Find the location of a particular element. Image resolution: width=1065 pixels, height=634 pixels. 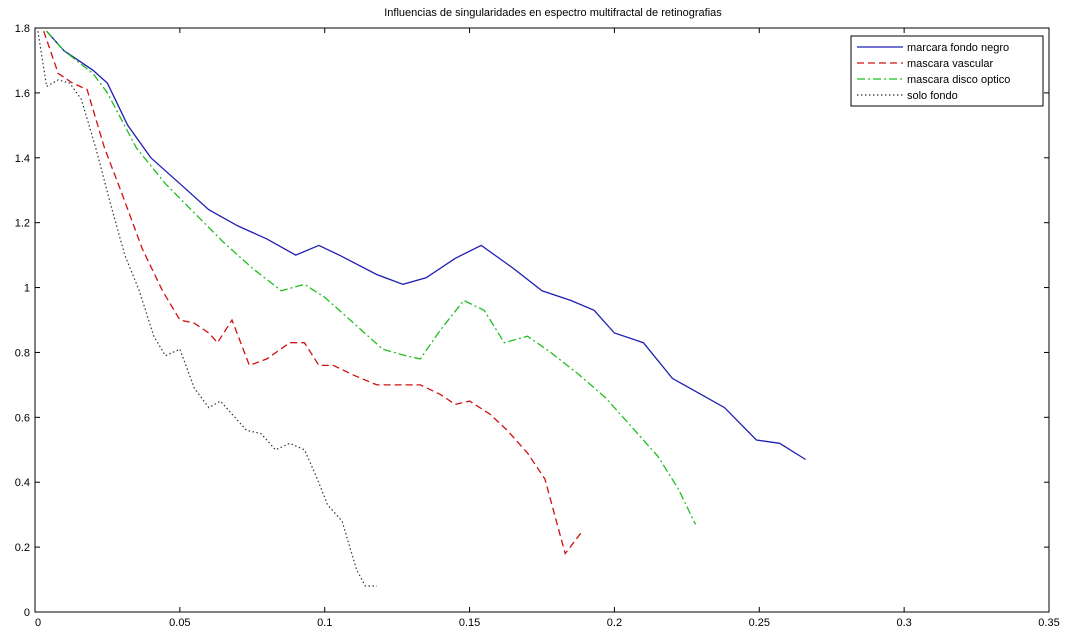

x-tick-label: 0.35 is located at coordinates (1048, 623).